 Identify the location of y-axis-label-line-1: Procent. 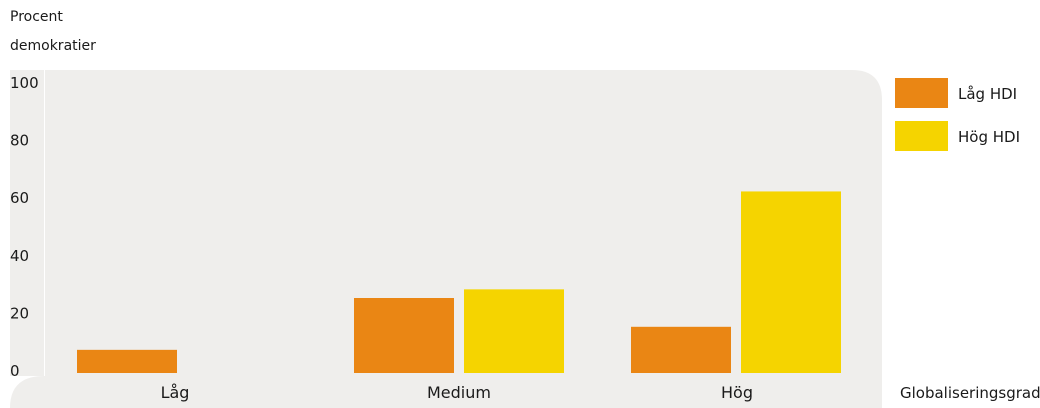
(36, 17).